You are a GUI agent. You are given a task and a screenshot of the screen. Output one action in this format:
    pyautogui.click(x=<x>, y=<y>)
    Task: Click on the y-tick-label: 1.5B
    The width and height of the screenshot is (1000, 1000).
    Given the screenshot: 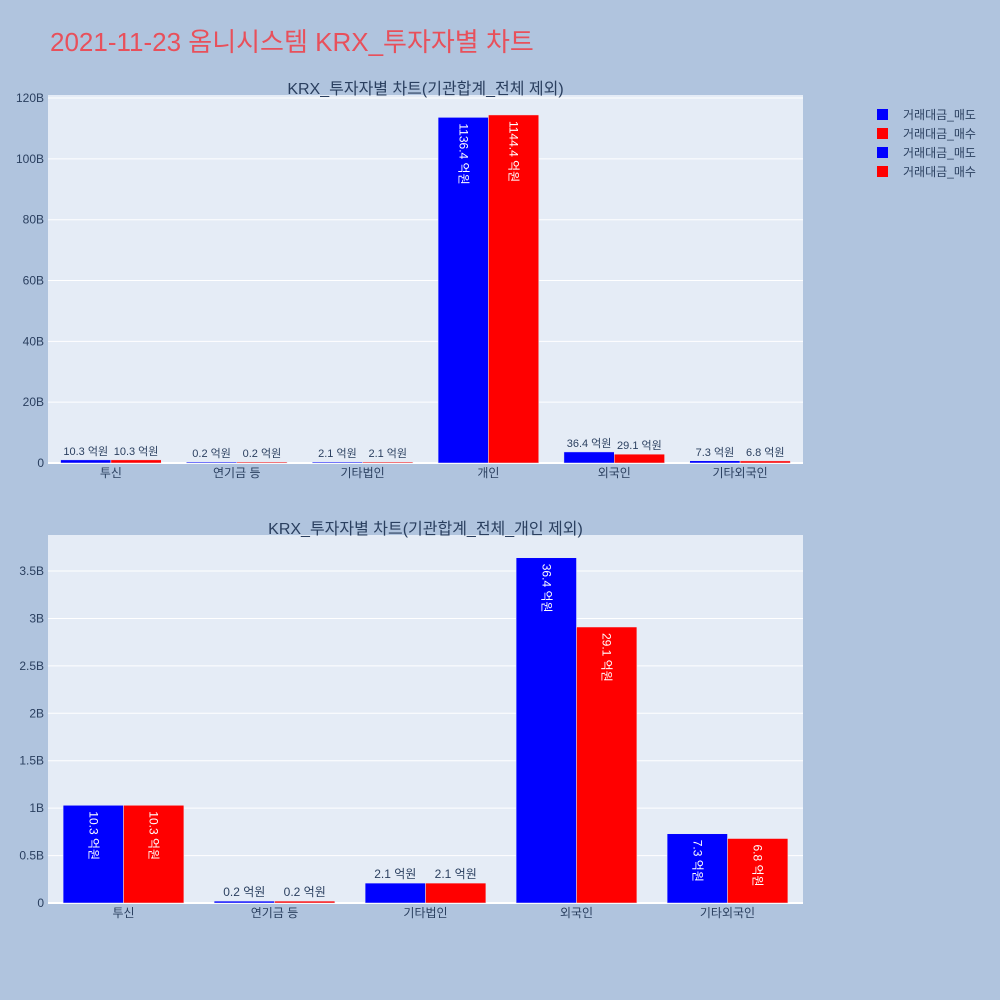 What is the action you would take?
    pyautogui.click(x=31, y=761)
    